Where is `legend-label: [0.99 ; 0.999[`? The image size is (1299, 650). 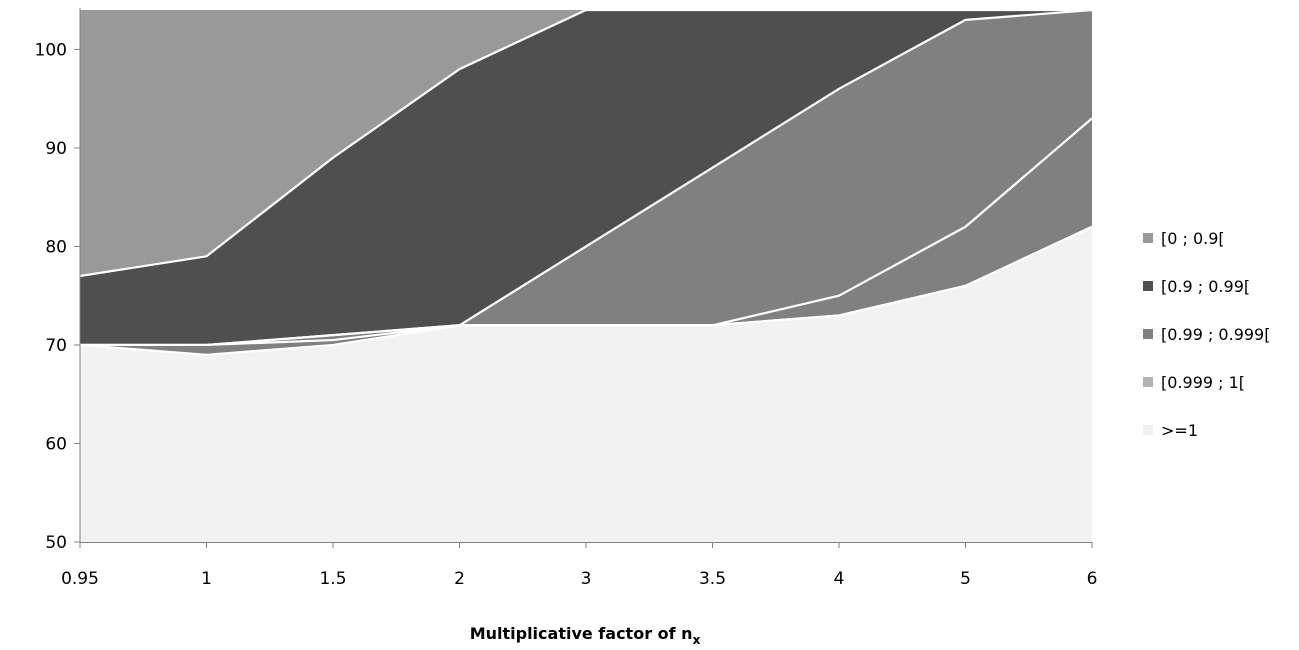 legend-label: [0.99 ; 0.999[ is located at coordinates (1215, 334).